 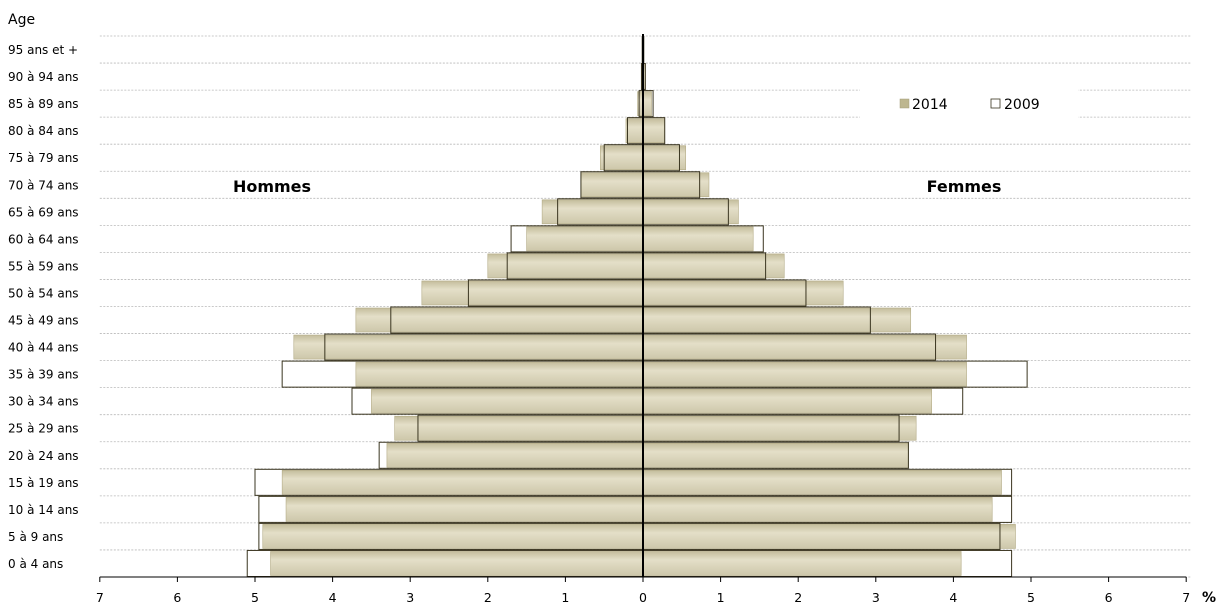 What do you see at coordinates (43, 321) in the screenshot?
I see `age-group-label: 45 à 49 ans` at bounding box center [43, 321].